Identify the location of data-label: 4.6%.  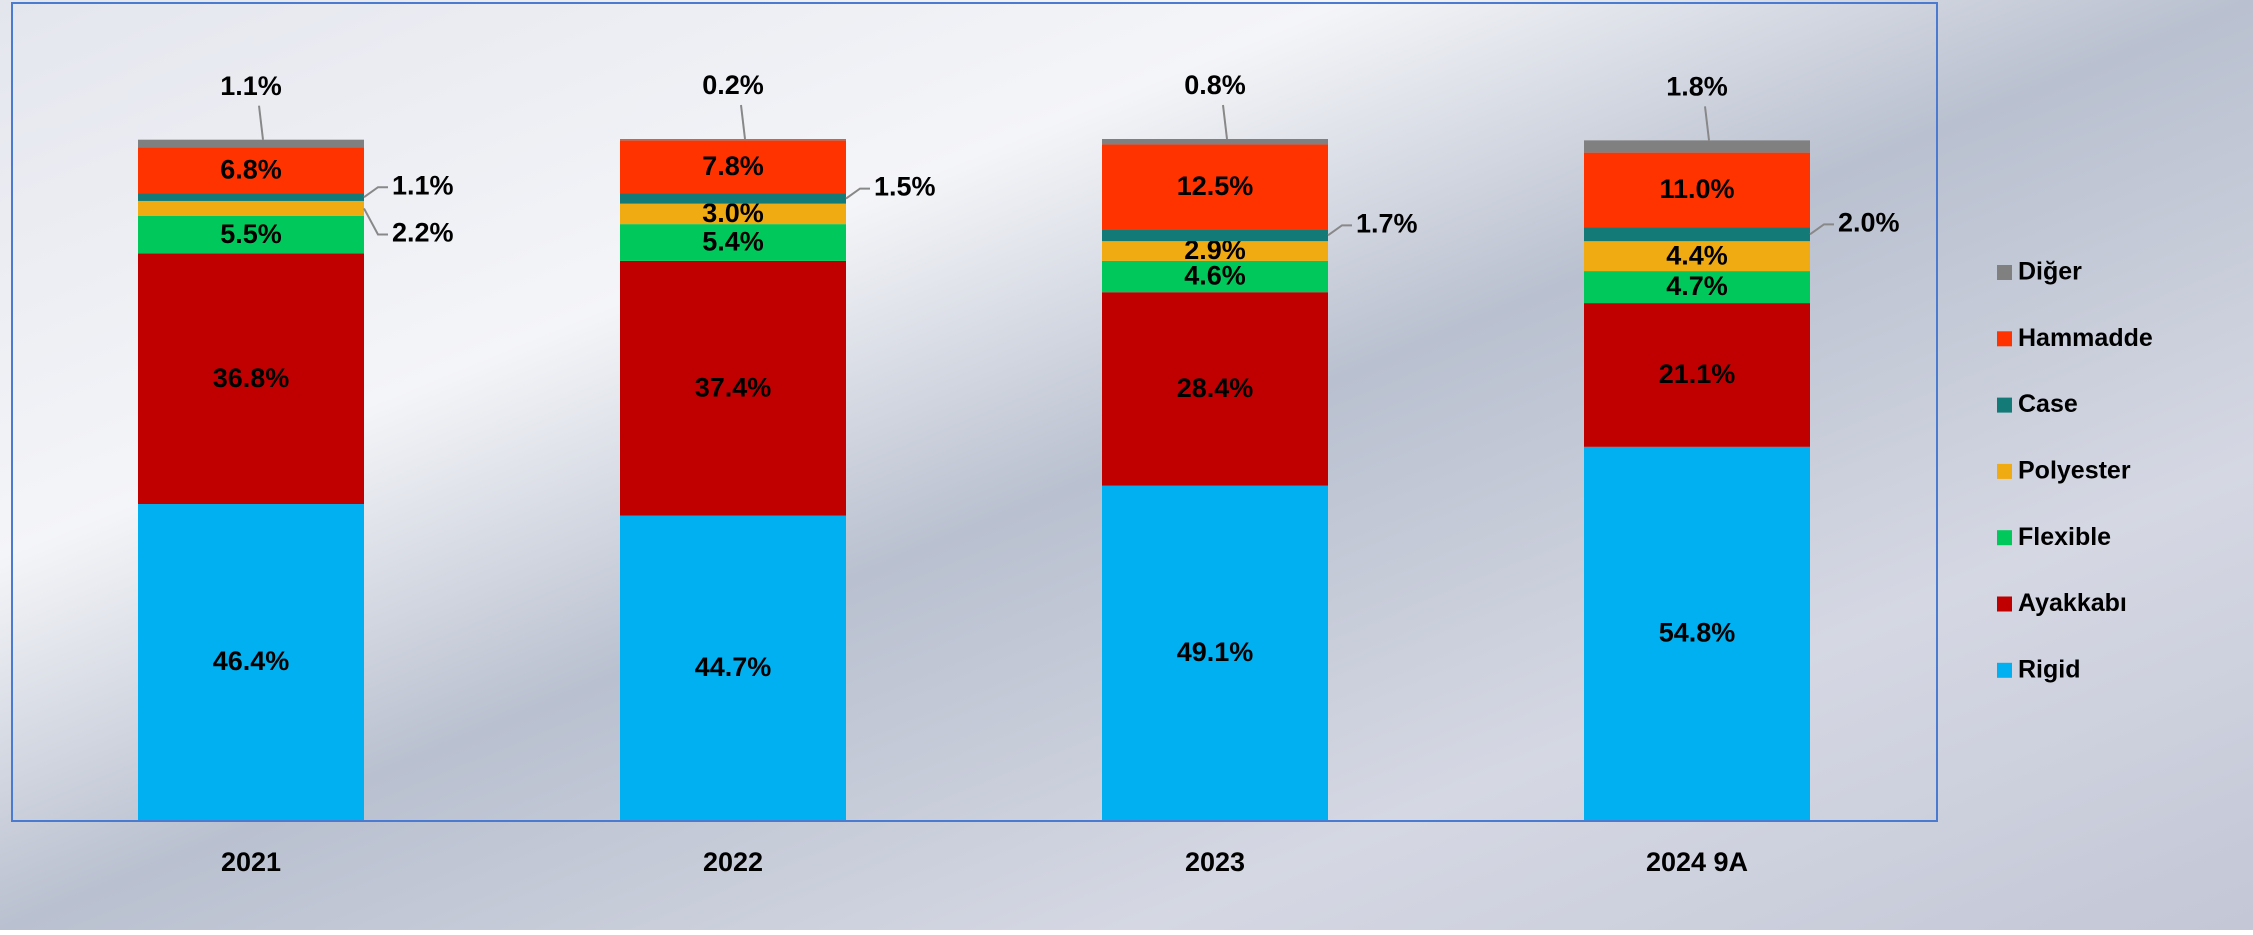
(1215, 276).